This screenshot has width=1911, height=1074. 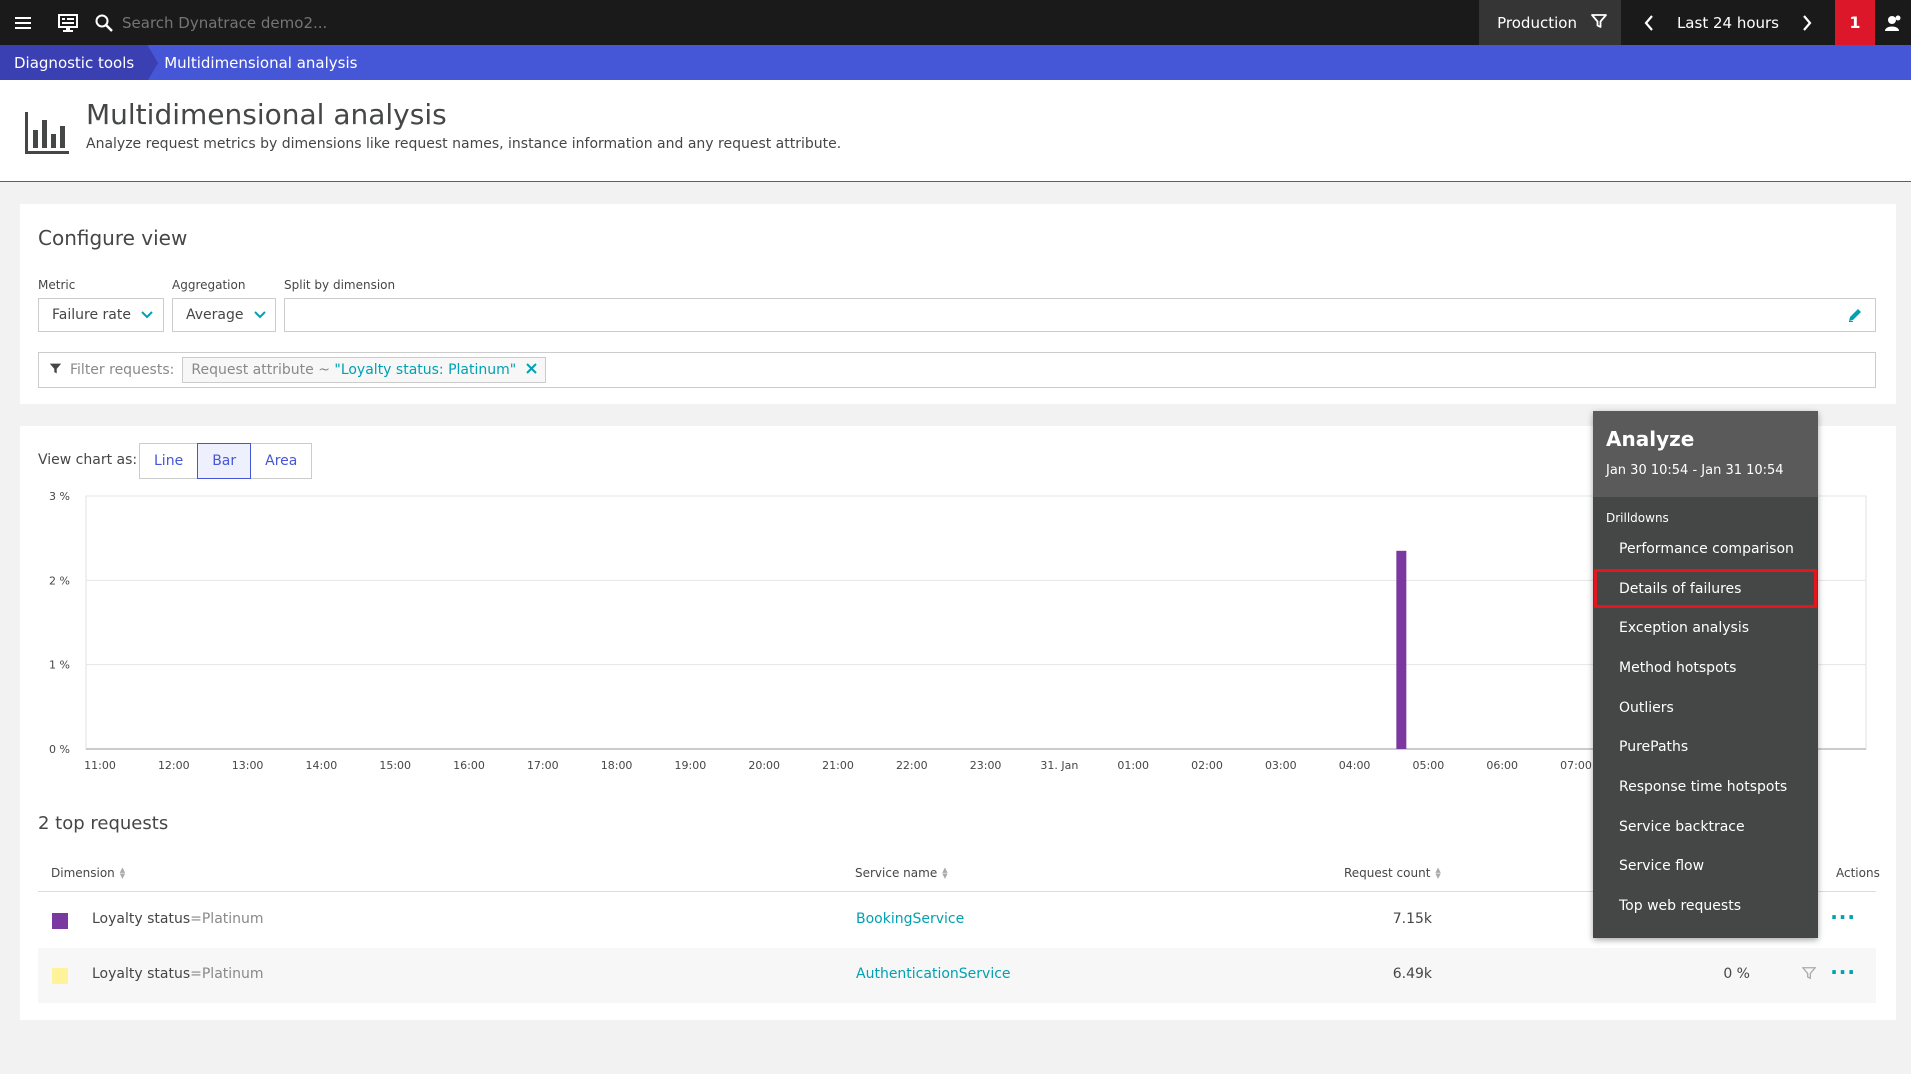 I want to click on x-tick-label: 31. Jan, so click(x=1059, y=765).